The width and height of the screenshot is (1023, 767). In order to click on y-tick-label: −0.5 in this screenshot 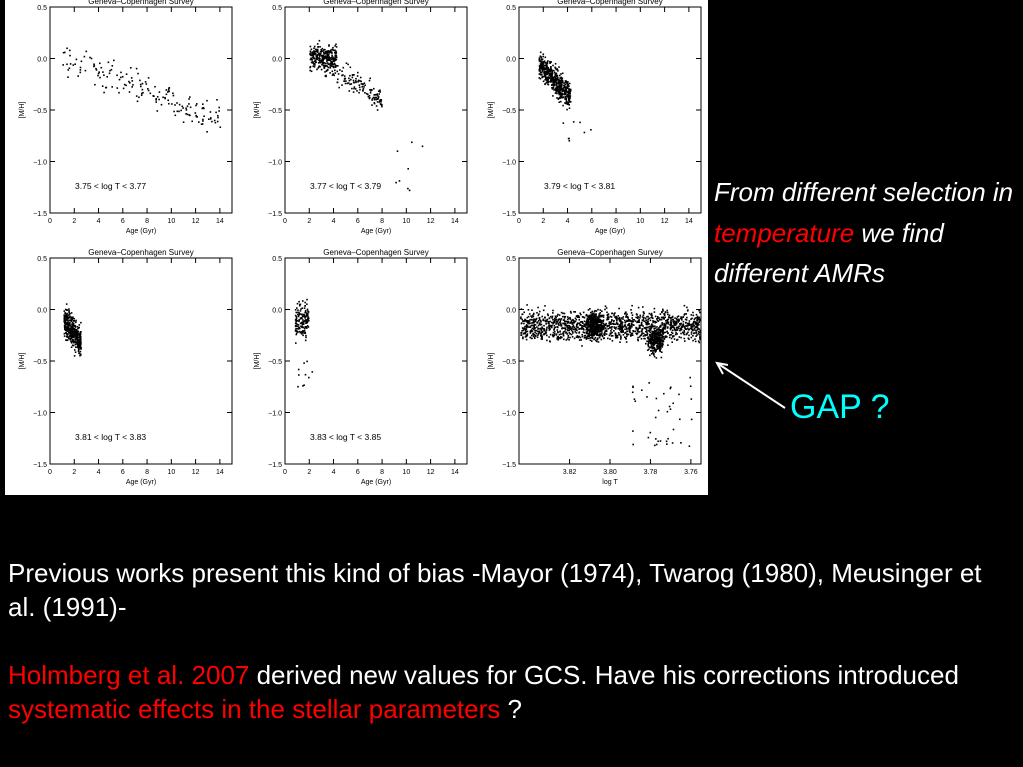, I will do `click(40, 111)`.